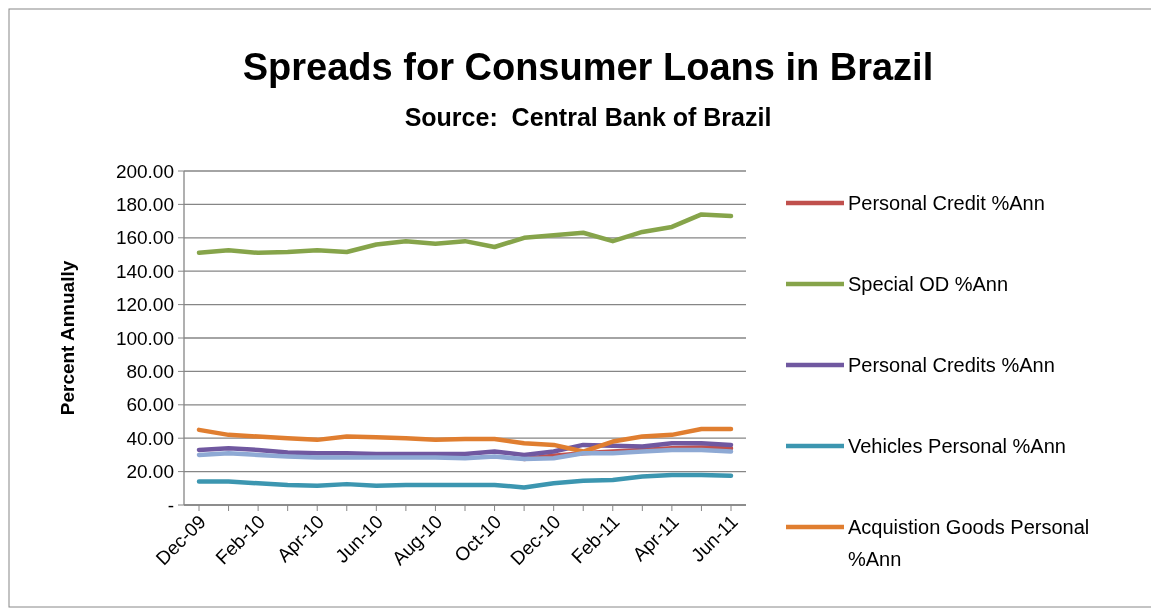 The height and width of the screenshot is (608, 1151). I want to click on legend-label: Acquistion Goods Personal %Ann, so click(969, 543).